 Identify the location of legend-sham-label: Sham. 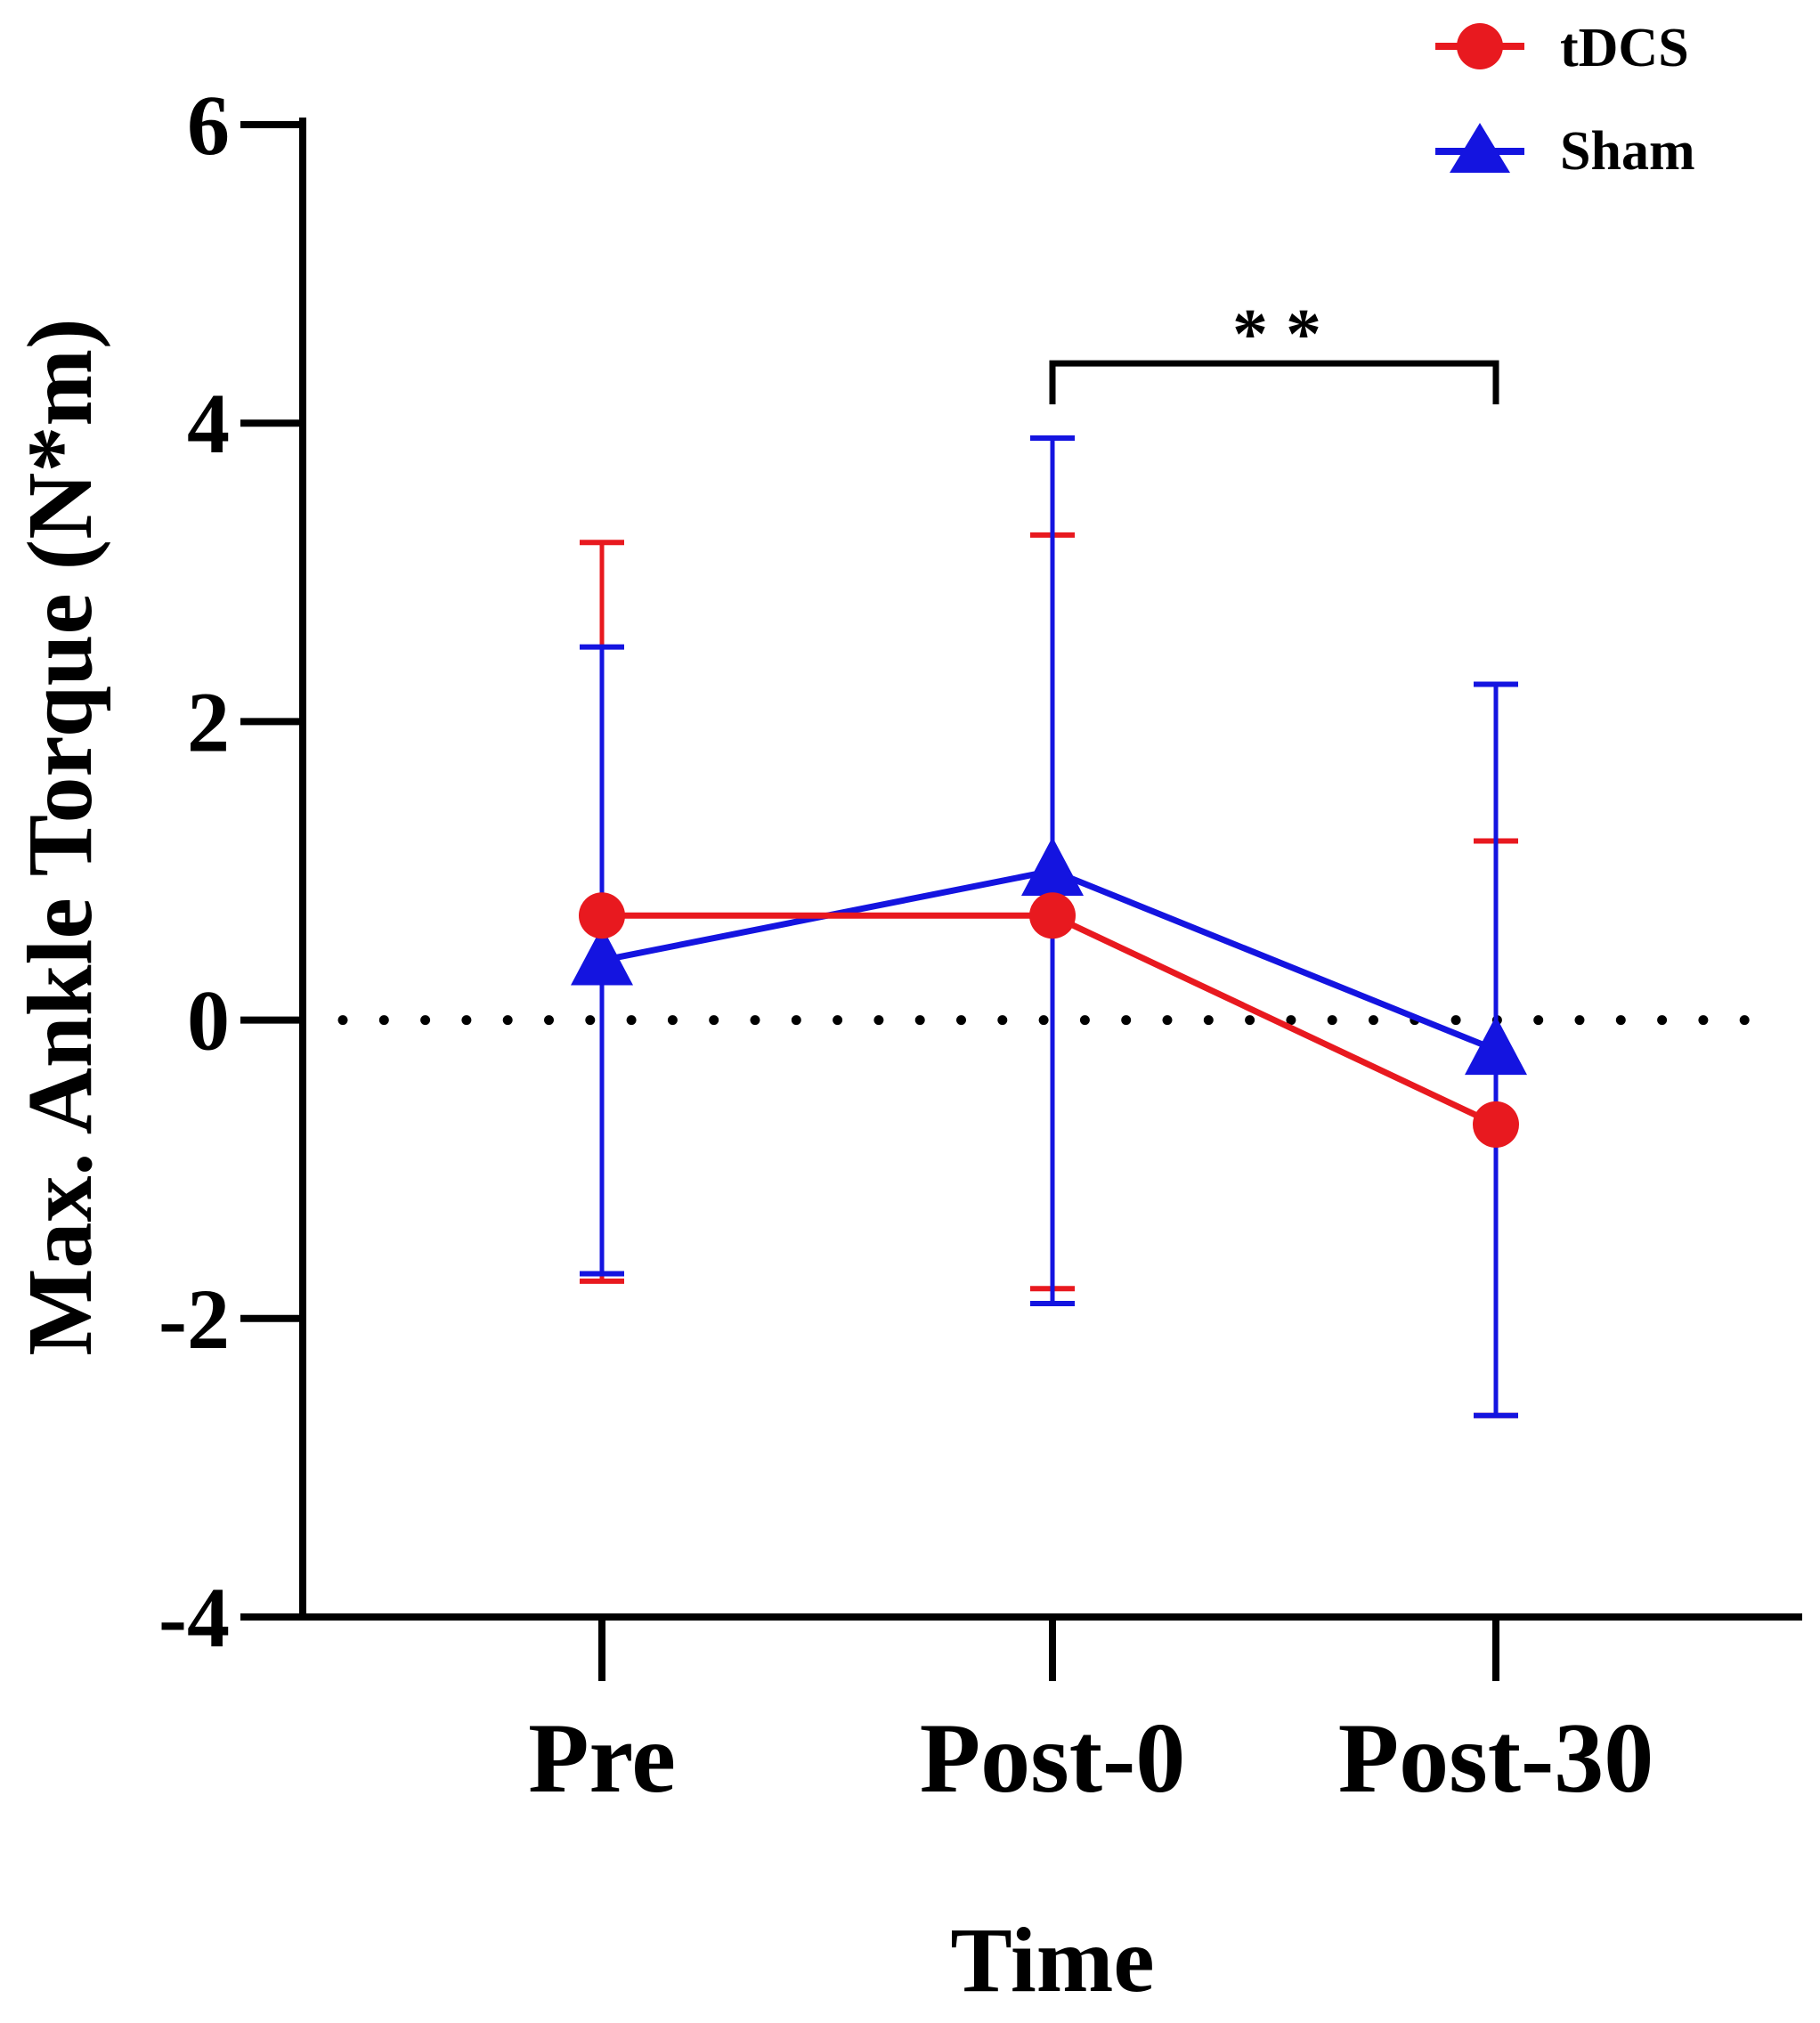
(1627, 151).